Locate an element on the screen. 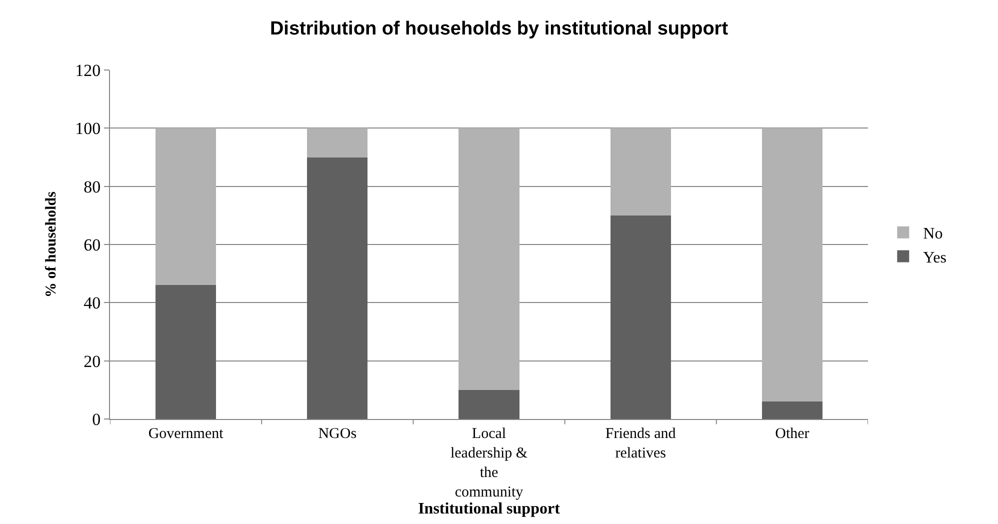 The height and width of the screenshot is (524, 998). chart-title: Distribution of households by institutional support is located at coordinates (499, 29).